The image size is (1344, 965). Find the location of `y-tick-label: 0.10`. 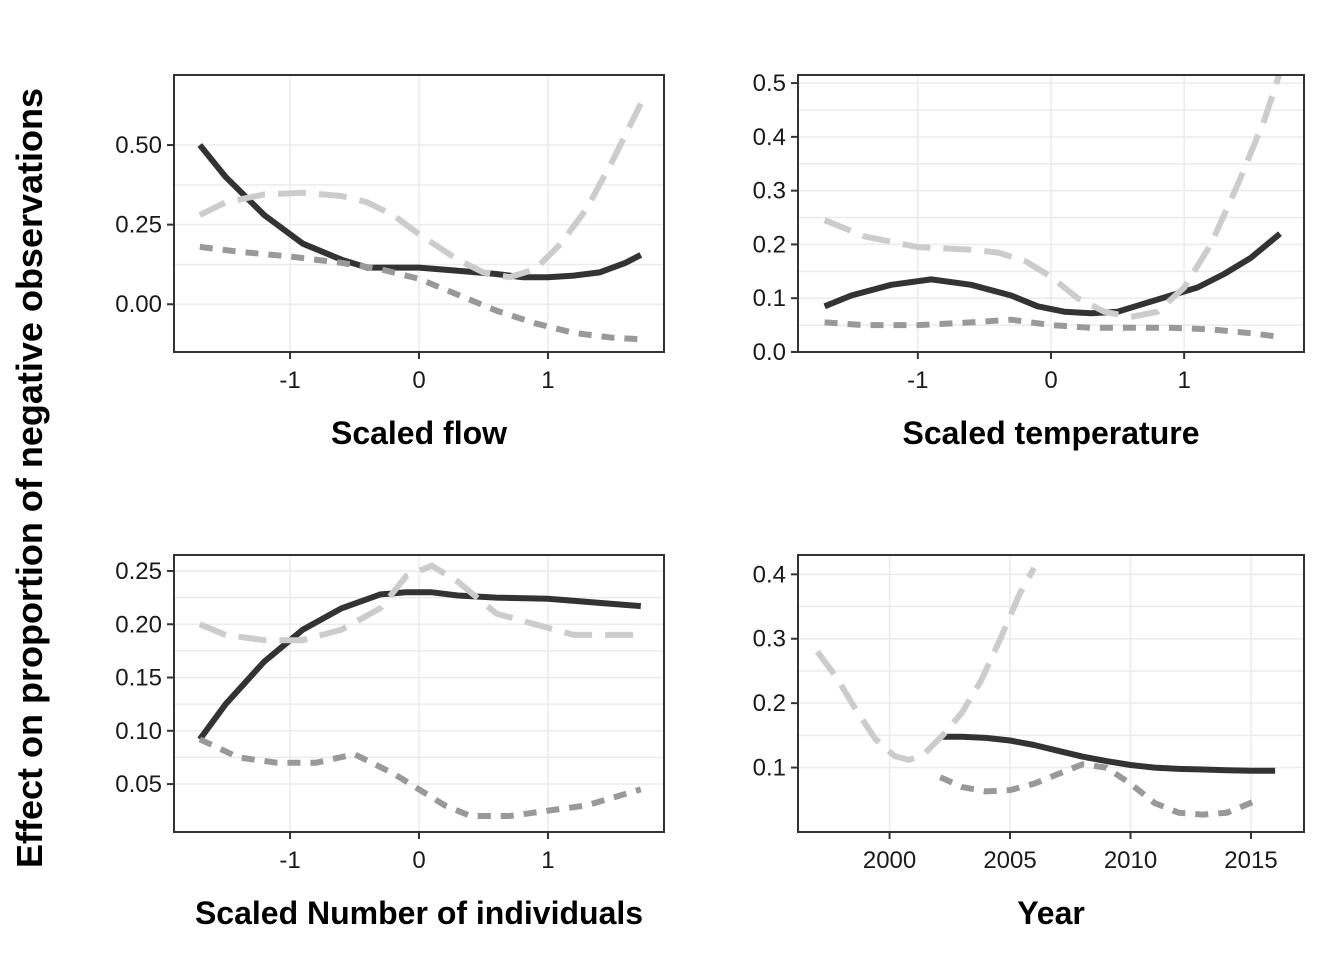

y-tick-label: 0.10 is located at coordinates (138, 731).